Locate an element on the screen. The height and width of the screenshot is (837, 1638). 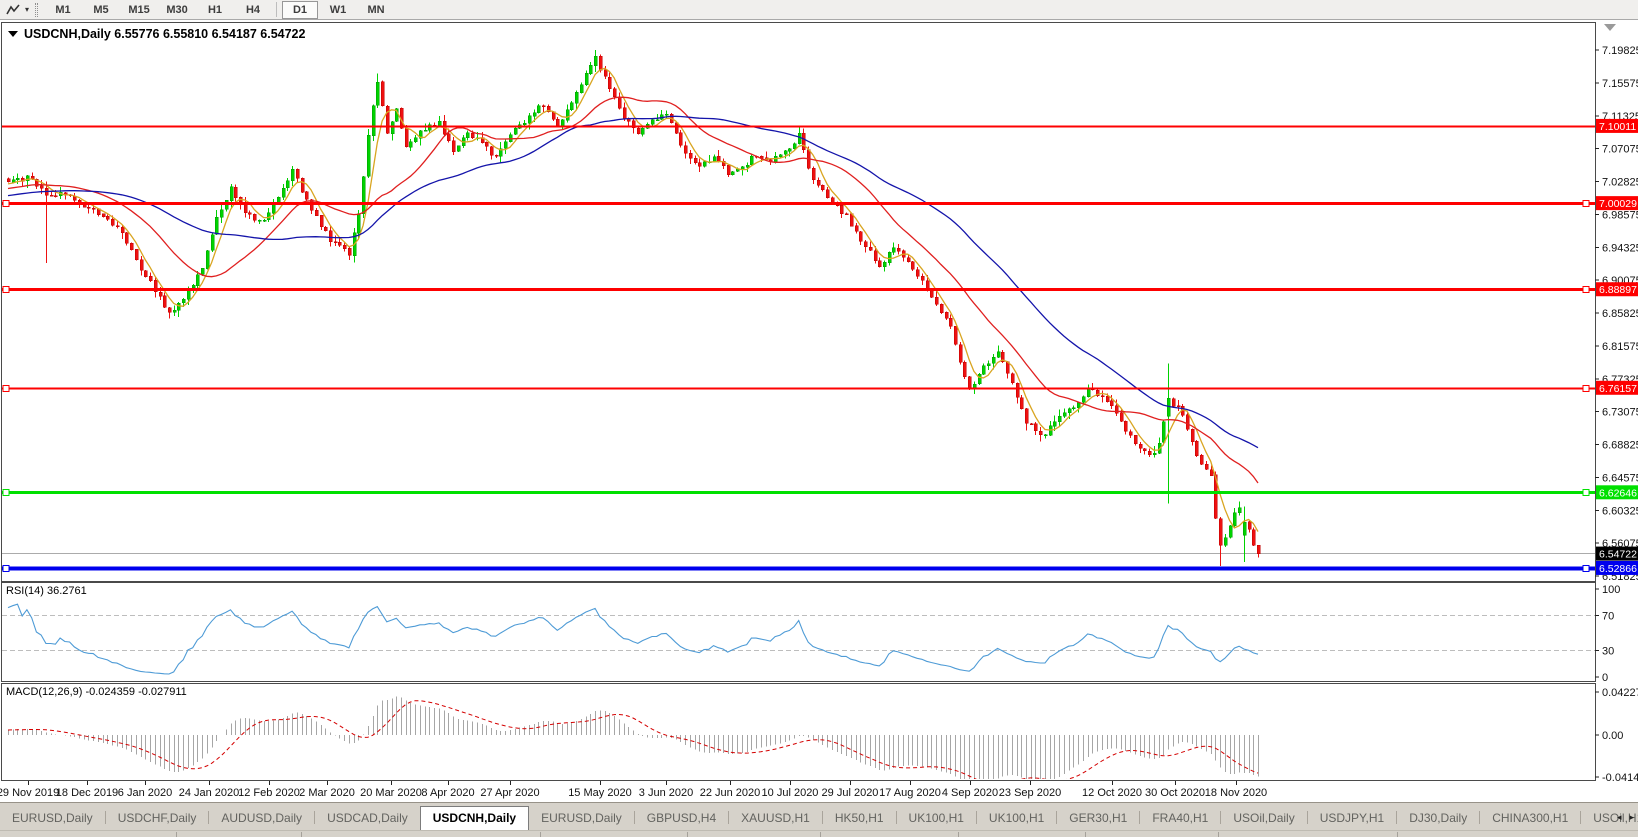
toolbar-grip is located at coordinates (37, 9).